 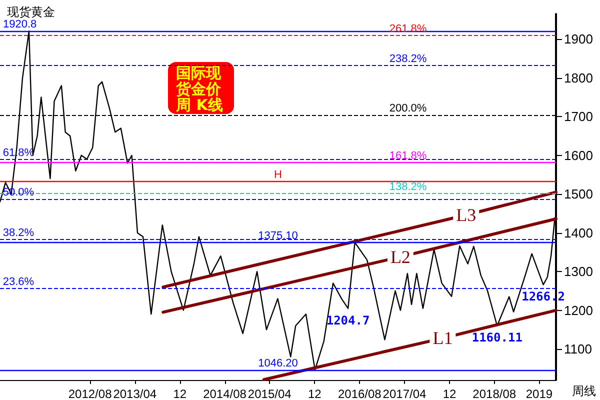 What do you see at coordinates (90, 393) in the screenshot?
I see `x-tick-label: 2012/08` at bounding box center [90, 393].